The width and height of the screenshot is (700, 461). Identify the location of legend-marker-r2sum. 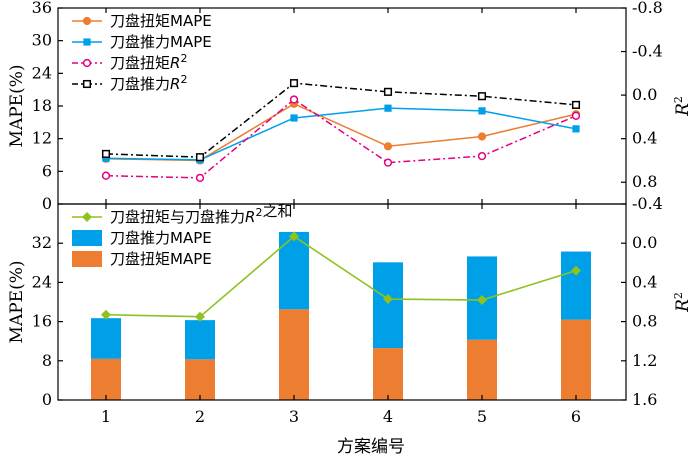
(87, 217).